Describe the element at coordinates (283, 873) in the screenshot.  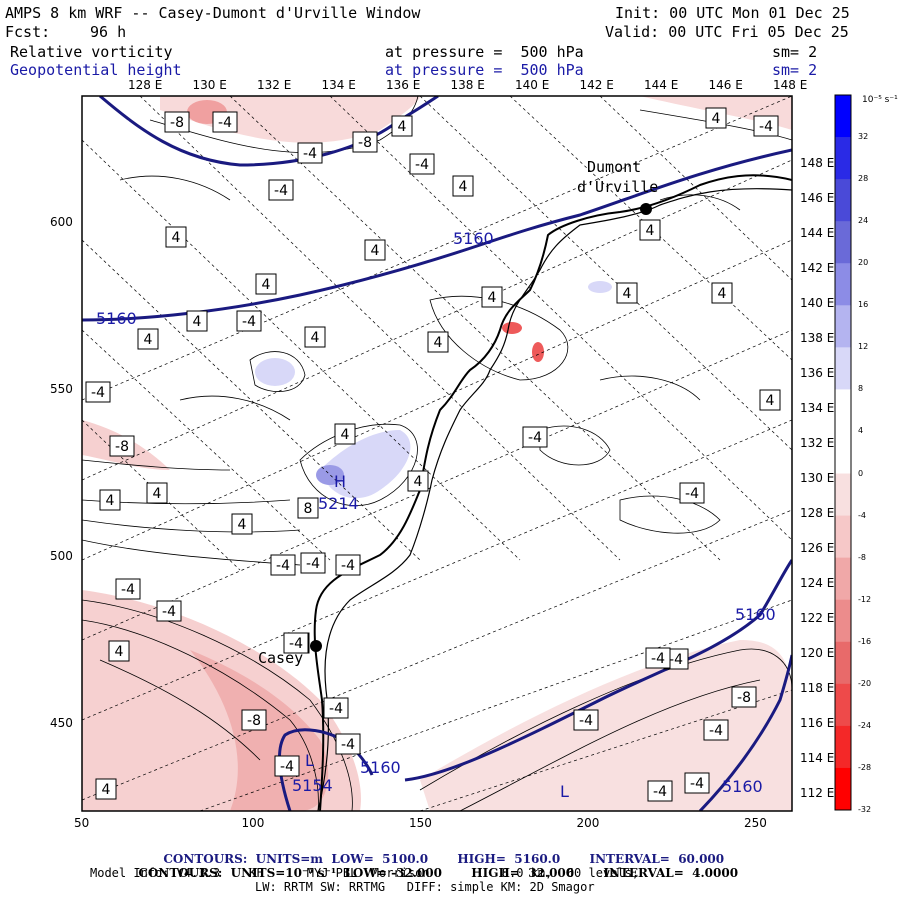
I see `footer2-units: UNITS=10⁻⁵ s⁻¹` at that location.